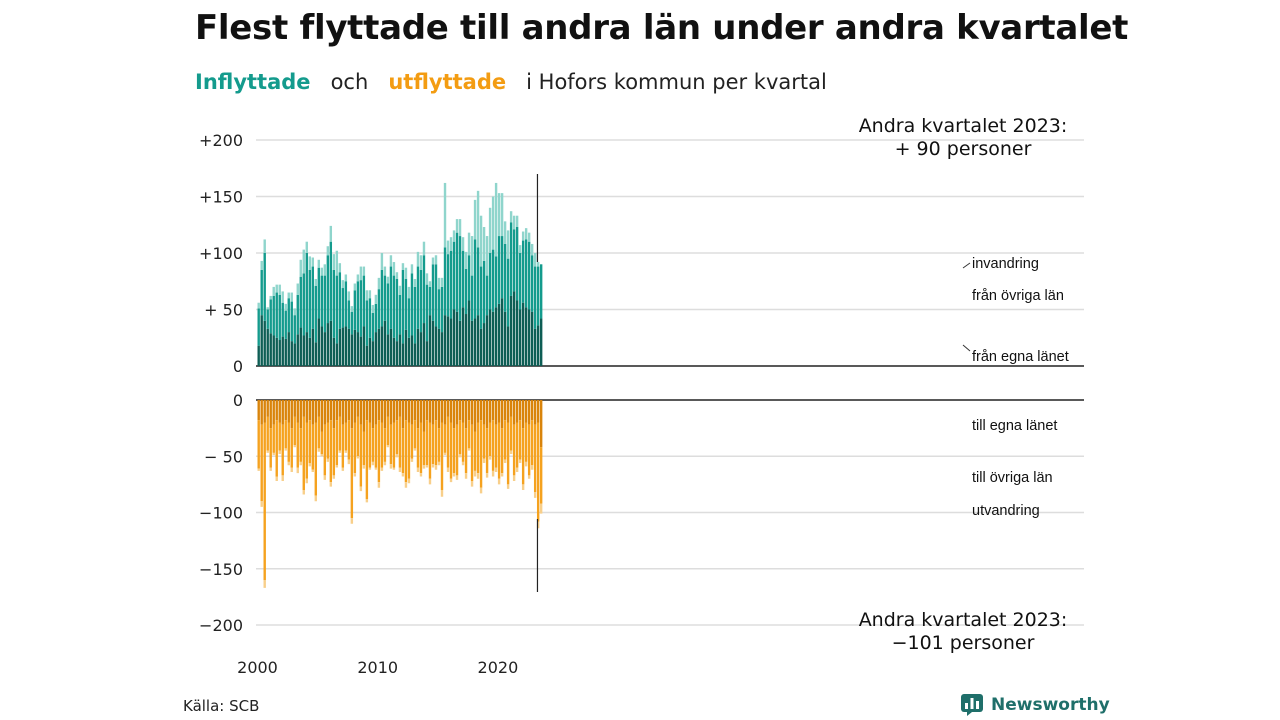  Describe the element at coordinates (1014, 426) in the screenshot. I see `series-label-out-own-county: till egna länet` at that location.